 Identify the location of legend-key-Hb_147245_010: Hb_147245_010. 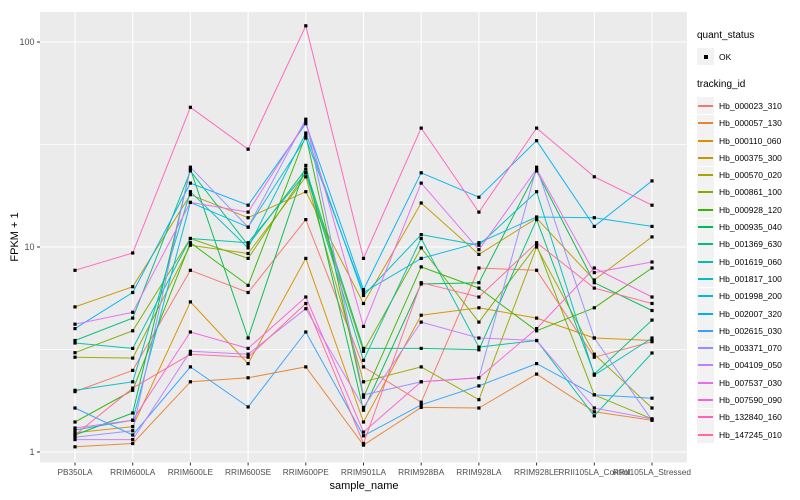
(739, 435).